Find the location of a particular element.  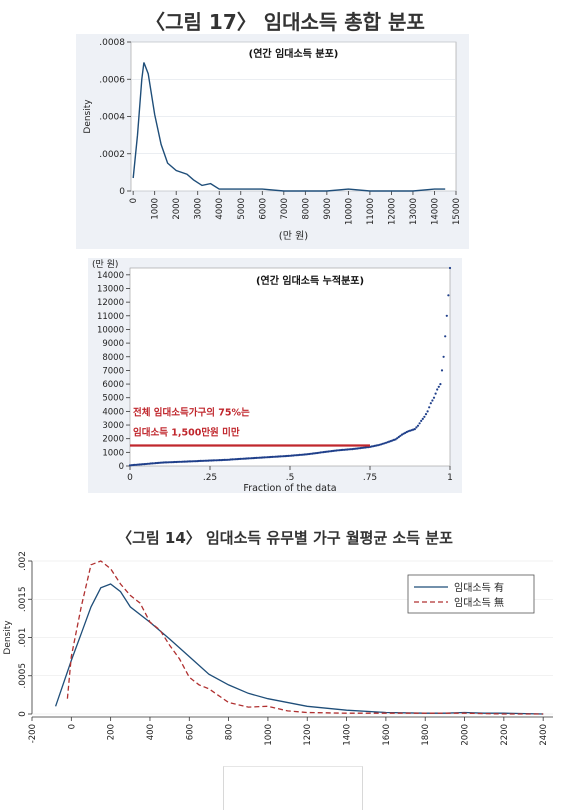

y-tick-label: 2000 is located at coordinates (113, 440).